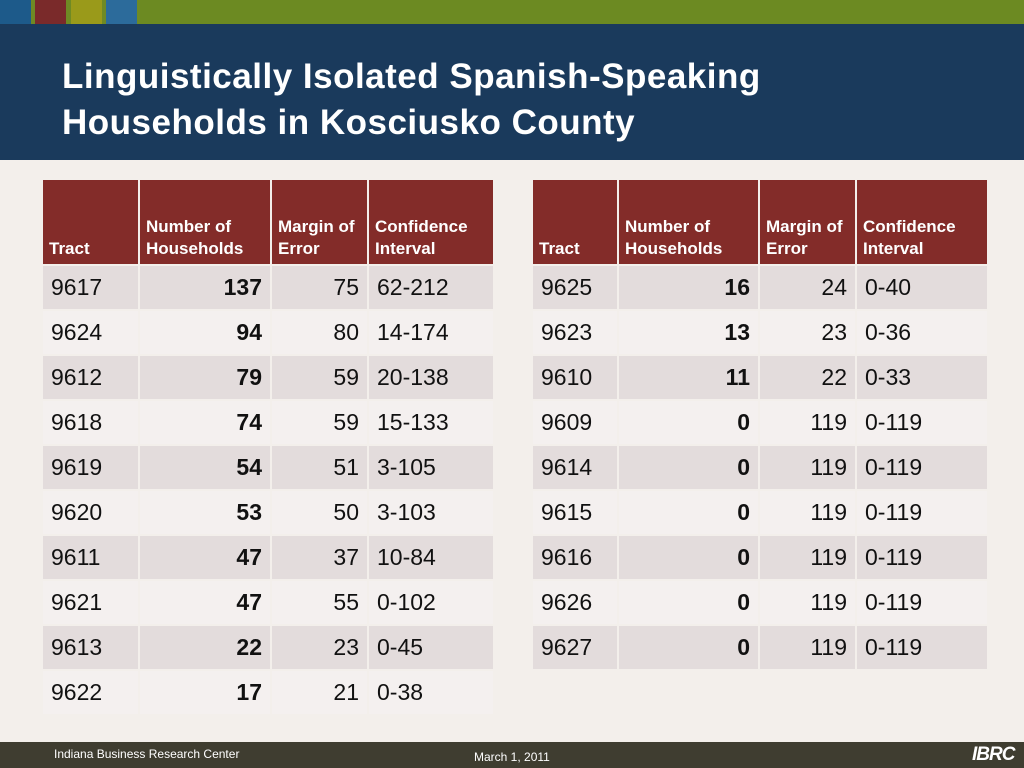  I want to click on cell-ci: 62-212, so click(431, 287).